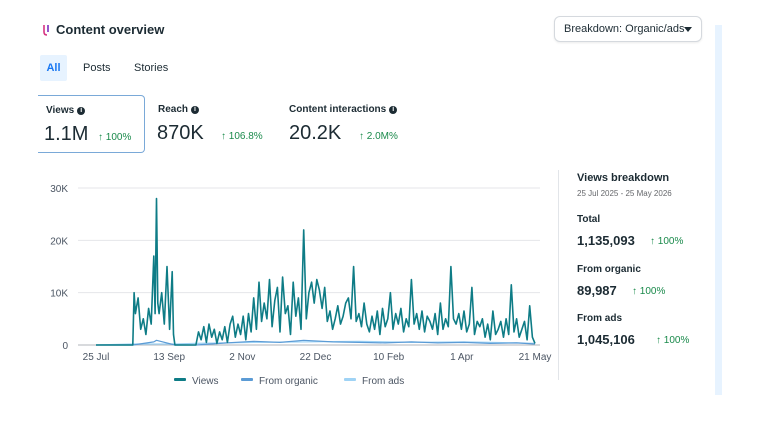 Image resolution: width=768 pixels, height=439 pixels. I want to click on metric-card-views: Views i 1.1M ↑ 100%, so click(91, 124).